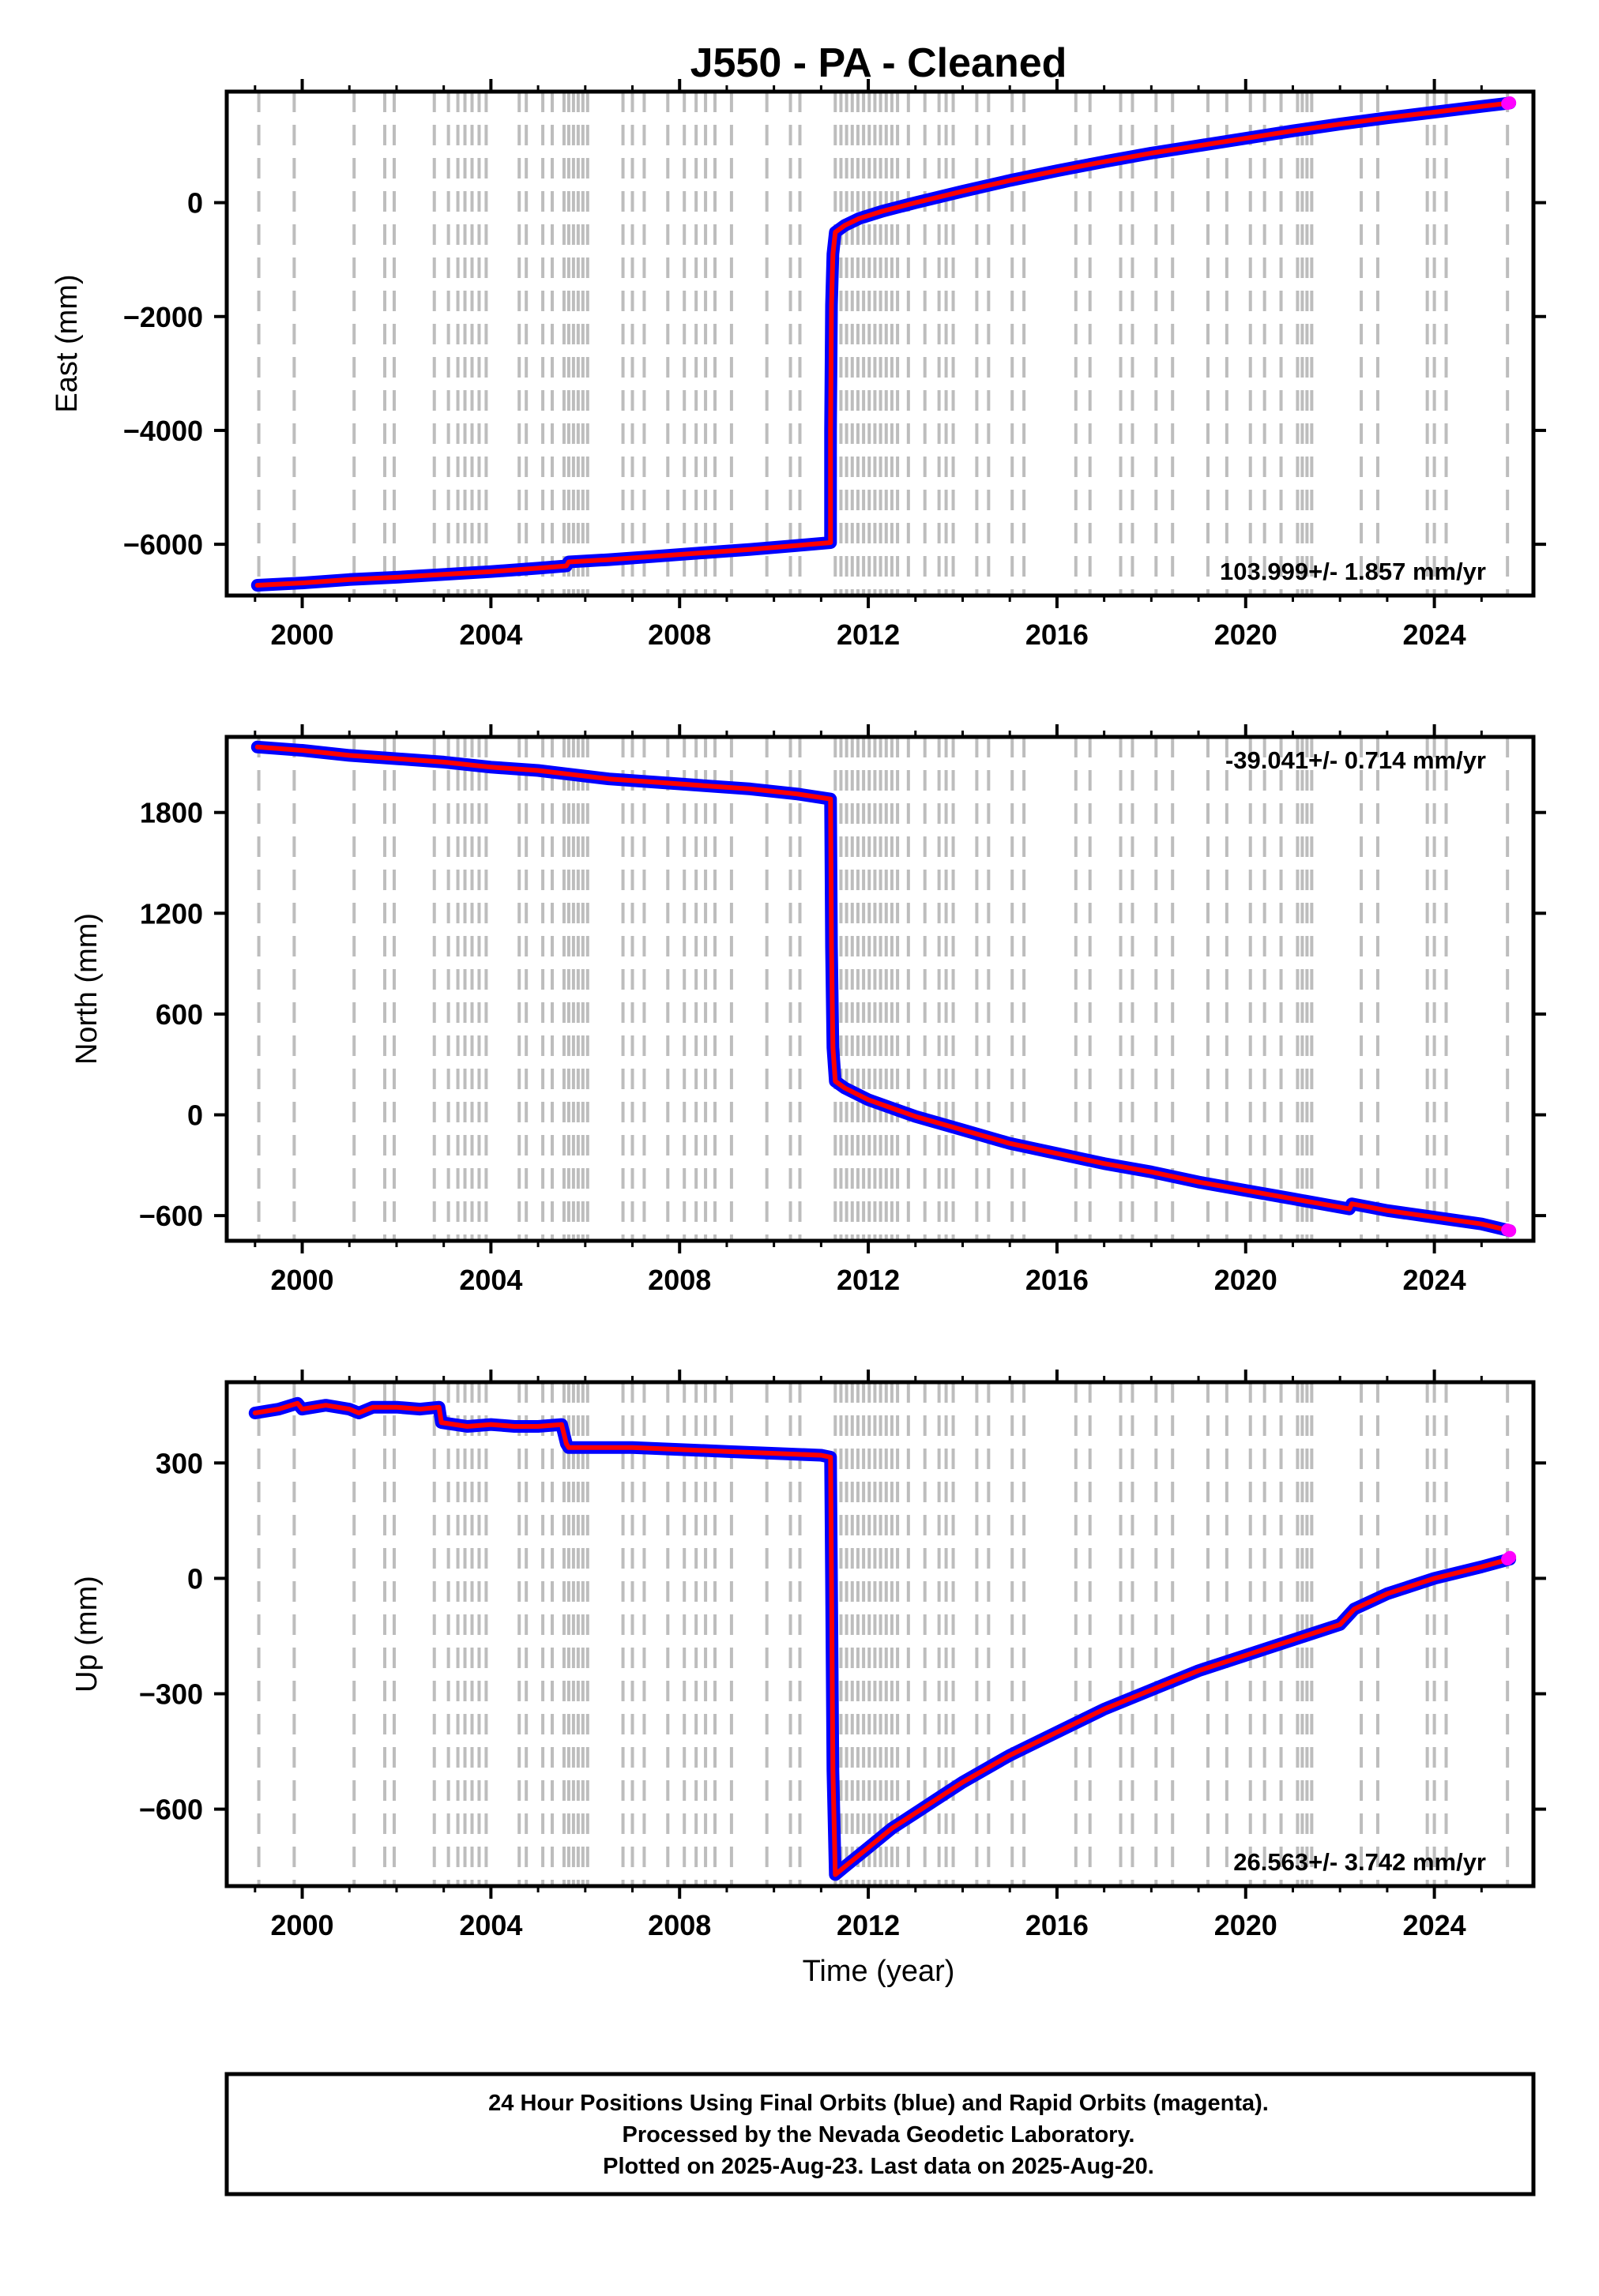 Image resolution: width=1599 pixels, height=2296 pixels. What do you see at coordinates (195, 1578) in the screenshot?
I see `up-y-tick-label: 0` at bounding box center [195, 1578].